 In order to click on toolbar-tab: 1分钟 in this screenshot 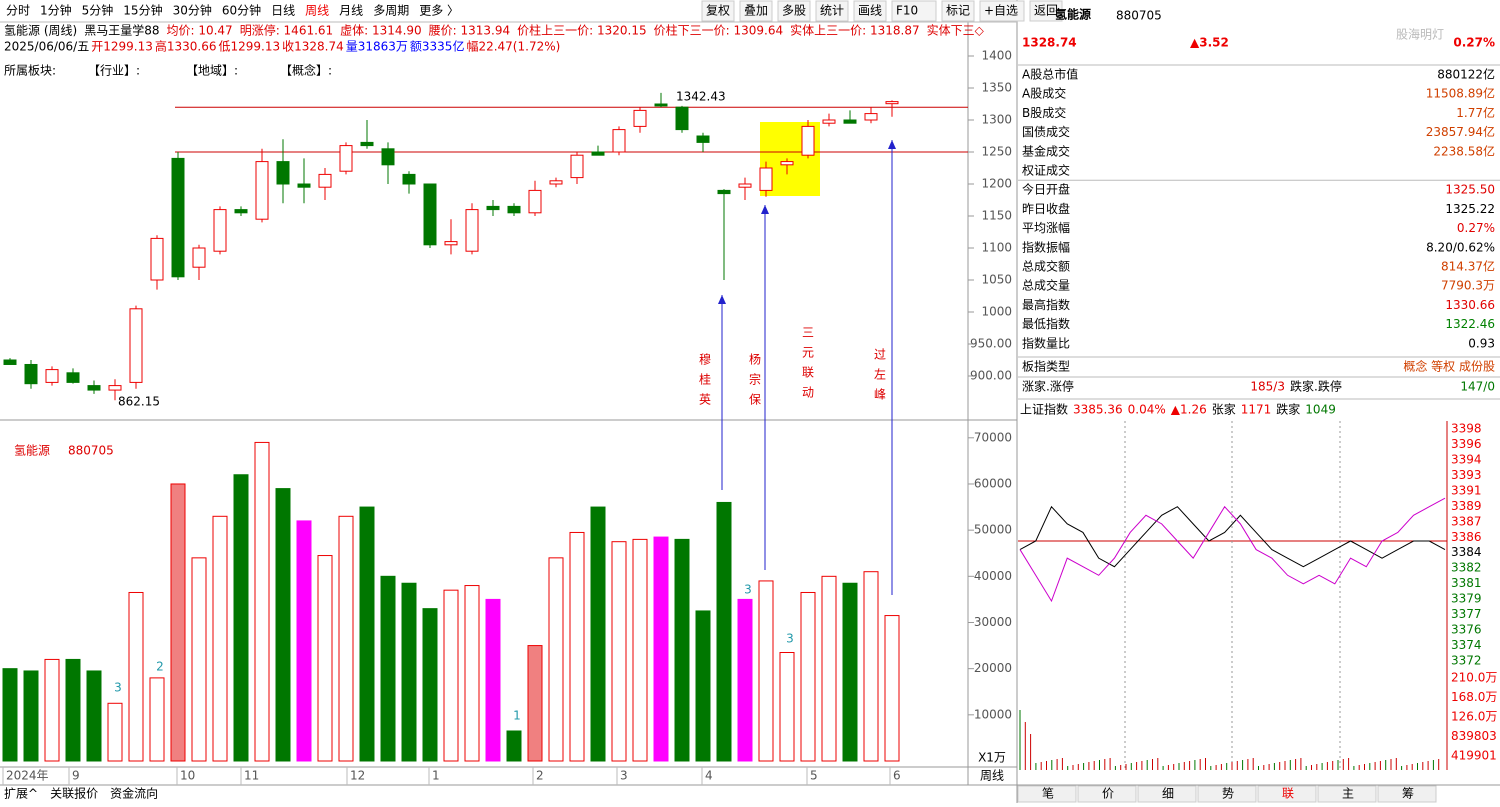, I will do `click(56, 10)`.